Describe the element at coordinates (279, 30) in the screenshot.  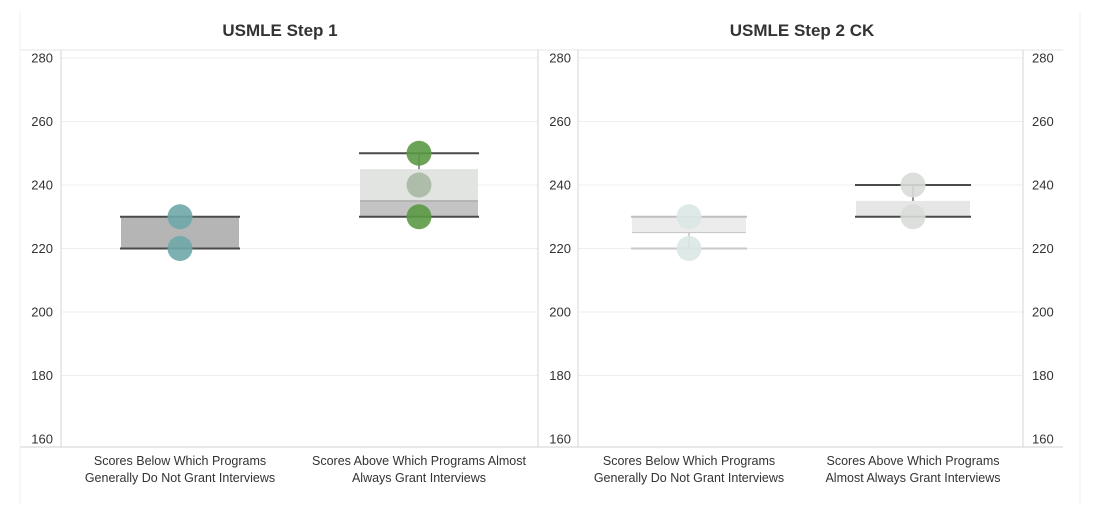
I see `panel-title: USMLE Step 1` at that location.